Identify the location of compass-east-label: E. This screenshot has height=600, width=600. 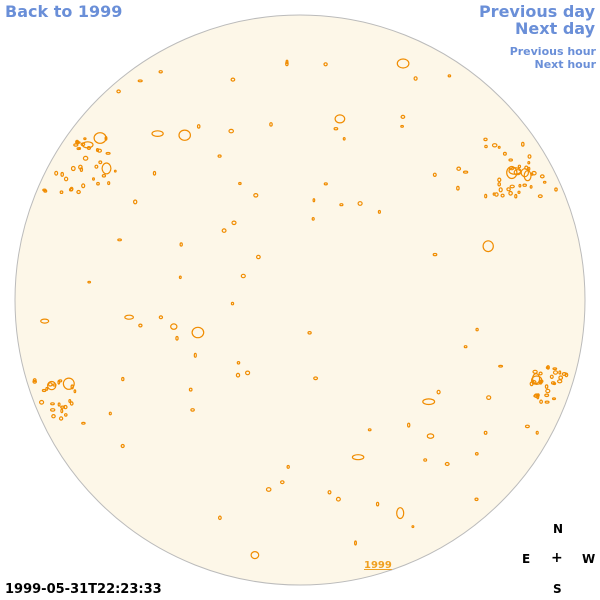
(526, 559).